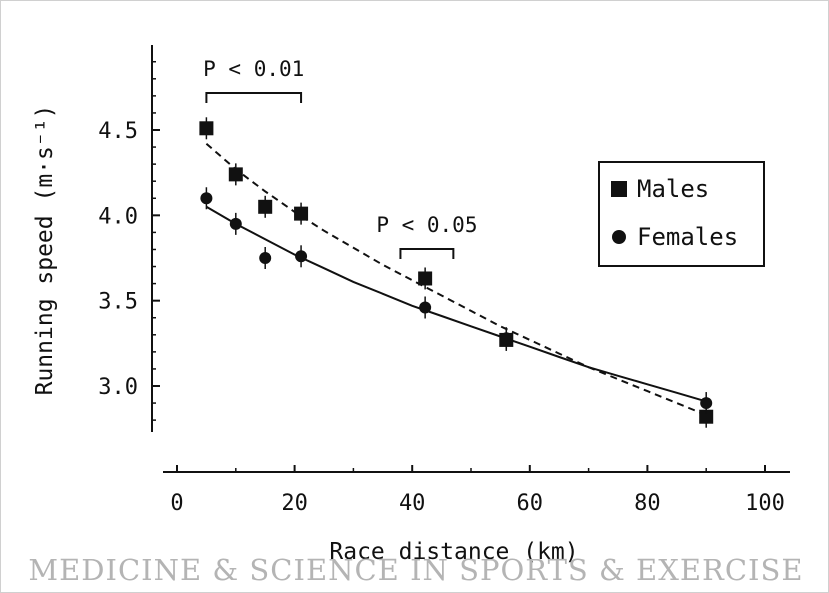 The image size is (829, 593). Describe the element at coordinates (619, 189) in the screenshot. I see `legend-marker-males` at that location.